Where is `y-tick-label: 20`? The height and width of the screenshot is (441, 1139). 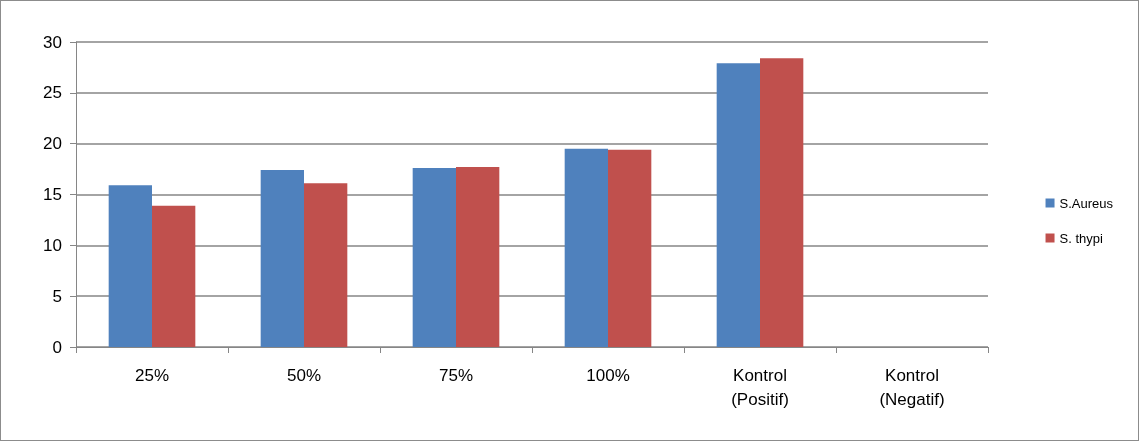 y-tick-label: 20 is located at coordinates (52, 144).